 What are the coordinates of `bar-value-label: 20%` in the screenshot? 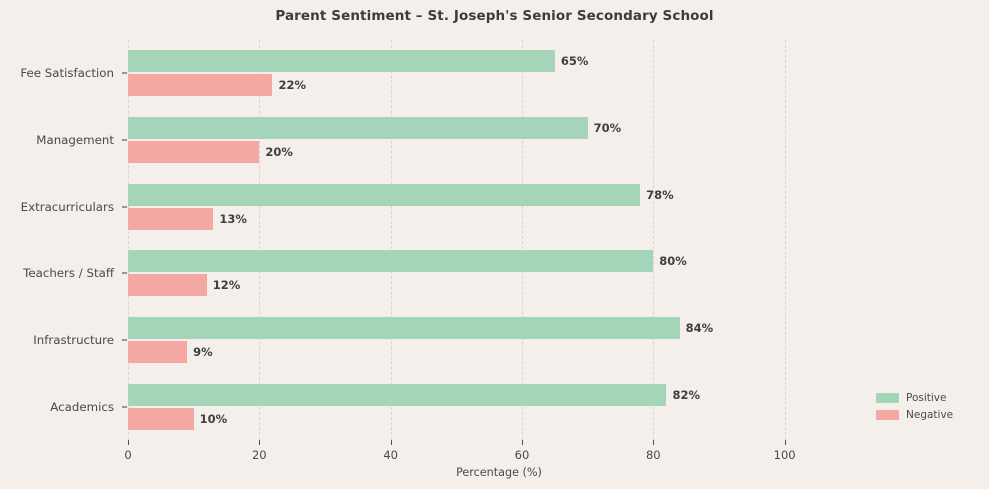 It's located at (279, 152).